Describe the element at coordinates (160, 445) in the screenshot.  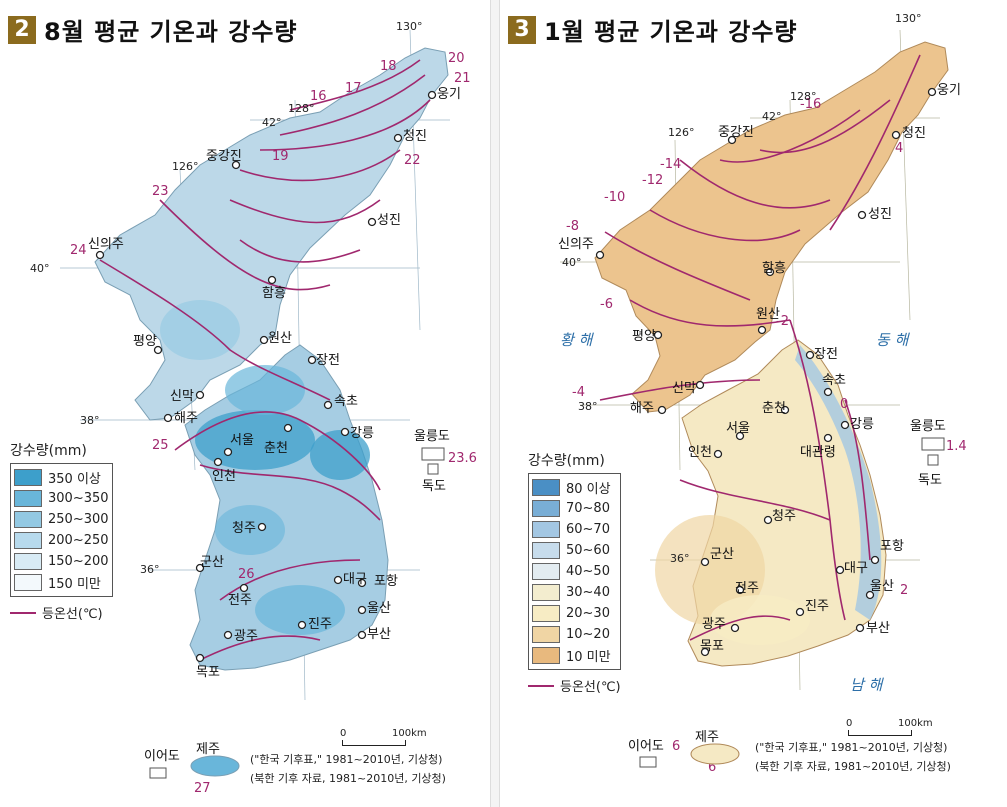
I see `svg-text: 25` at that location.